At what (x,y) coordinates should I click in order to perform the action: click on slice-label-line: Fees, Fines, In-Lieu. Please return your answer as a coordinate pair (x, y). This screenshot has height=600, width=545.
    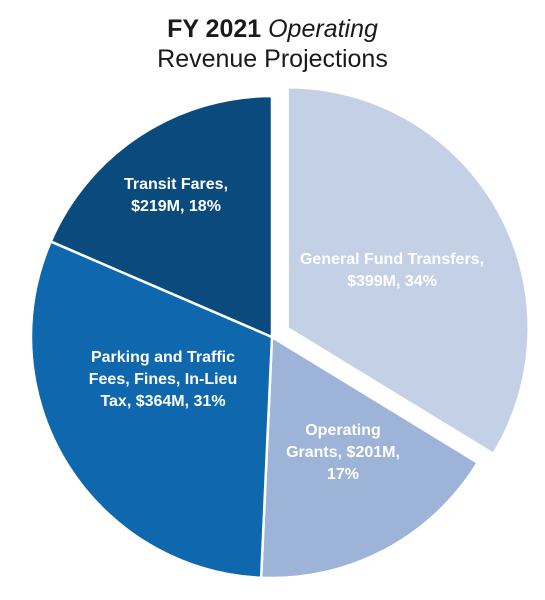
    Looking at the image, I should click on (163, 379).